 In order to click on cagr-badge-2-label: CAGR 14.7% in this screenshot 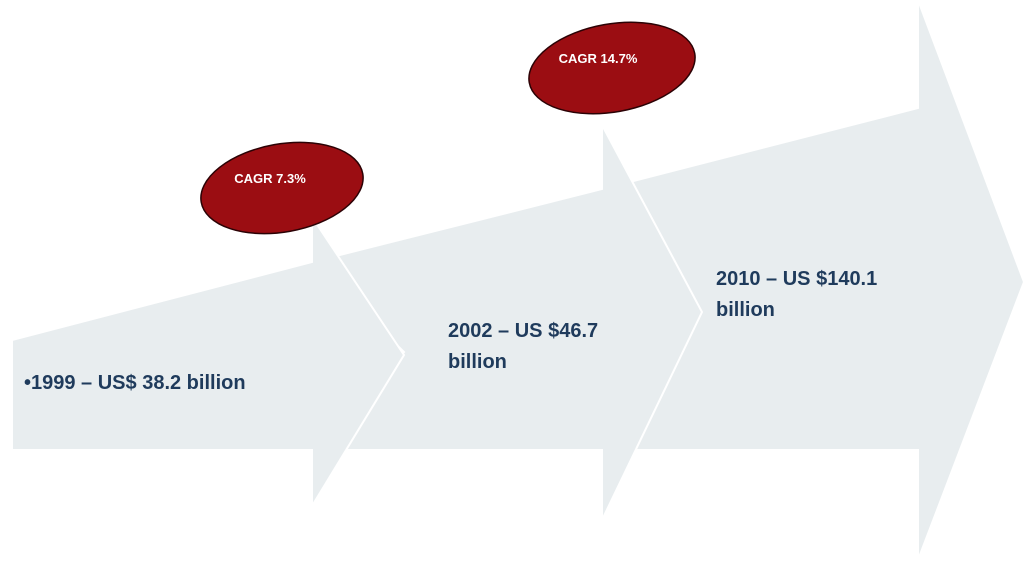, I will do `click(598, 58)`.